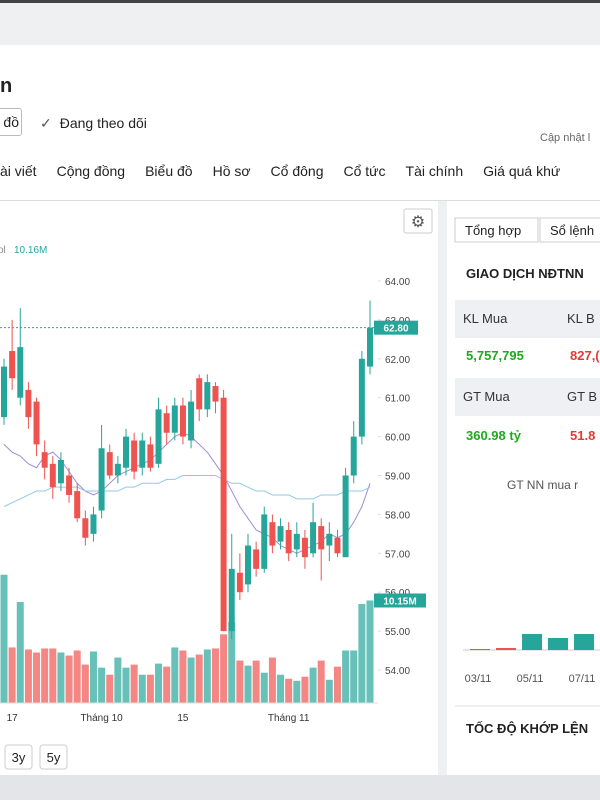 The height and width of the screenshot is (800, 600). Describe the element at coordinates (581, 318) in the screenshot. I see `table-header: KL B` at that location.